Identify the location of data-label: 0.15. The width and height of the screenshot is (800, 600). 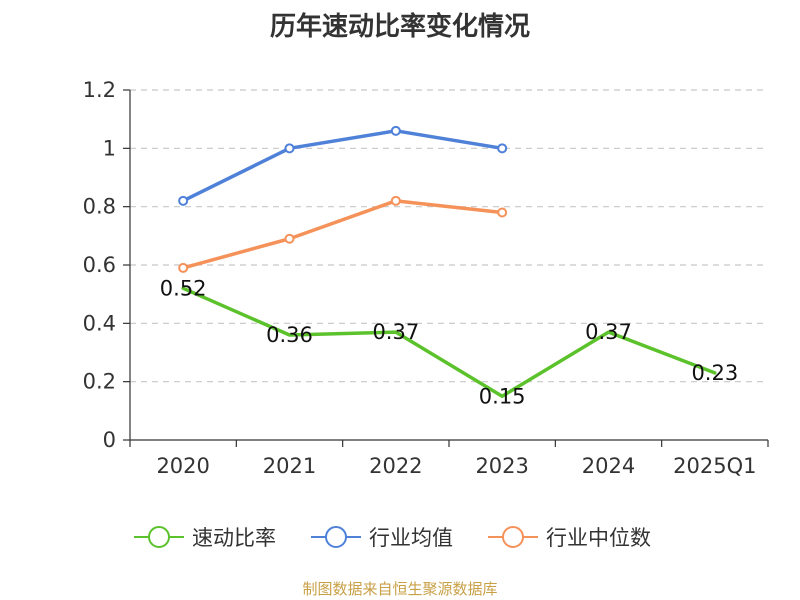
(502, 396).